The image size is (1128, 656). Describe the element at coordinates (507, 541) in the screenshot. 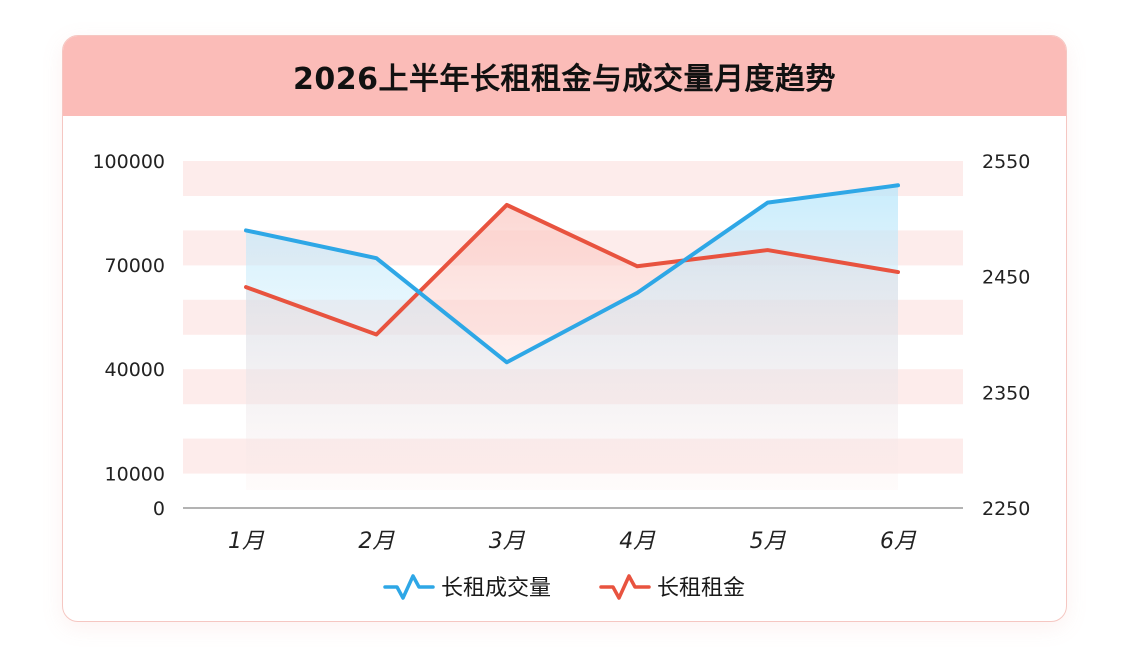

I see `x-tick-label: 3月` at that location.